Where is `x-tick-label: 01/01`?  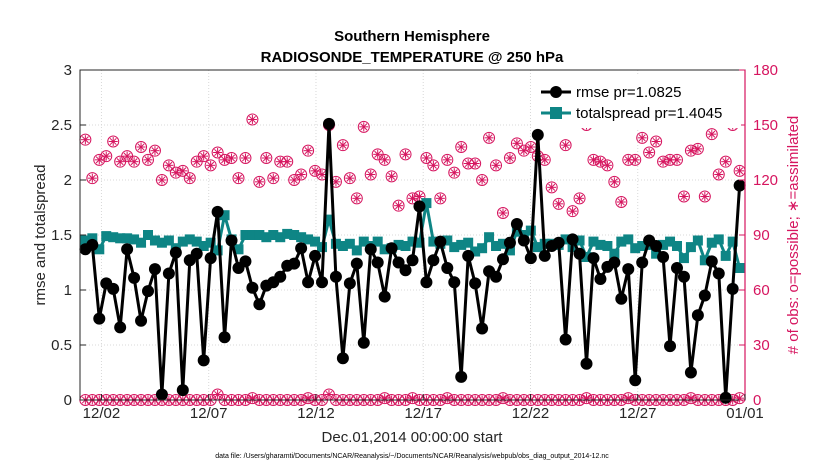 x-tick-label: 01/01 is located at coordinates (745, 413).